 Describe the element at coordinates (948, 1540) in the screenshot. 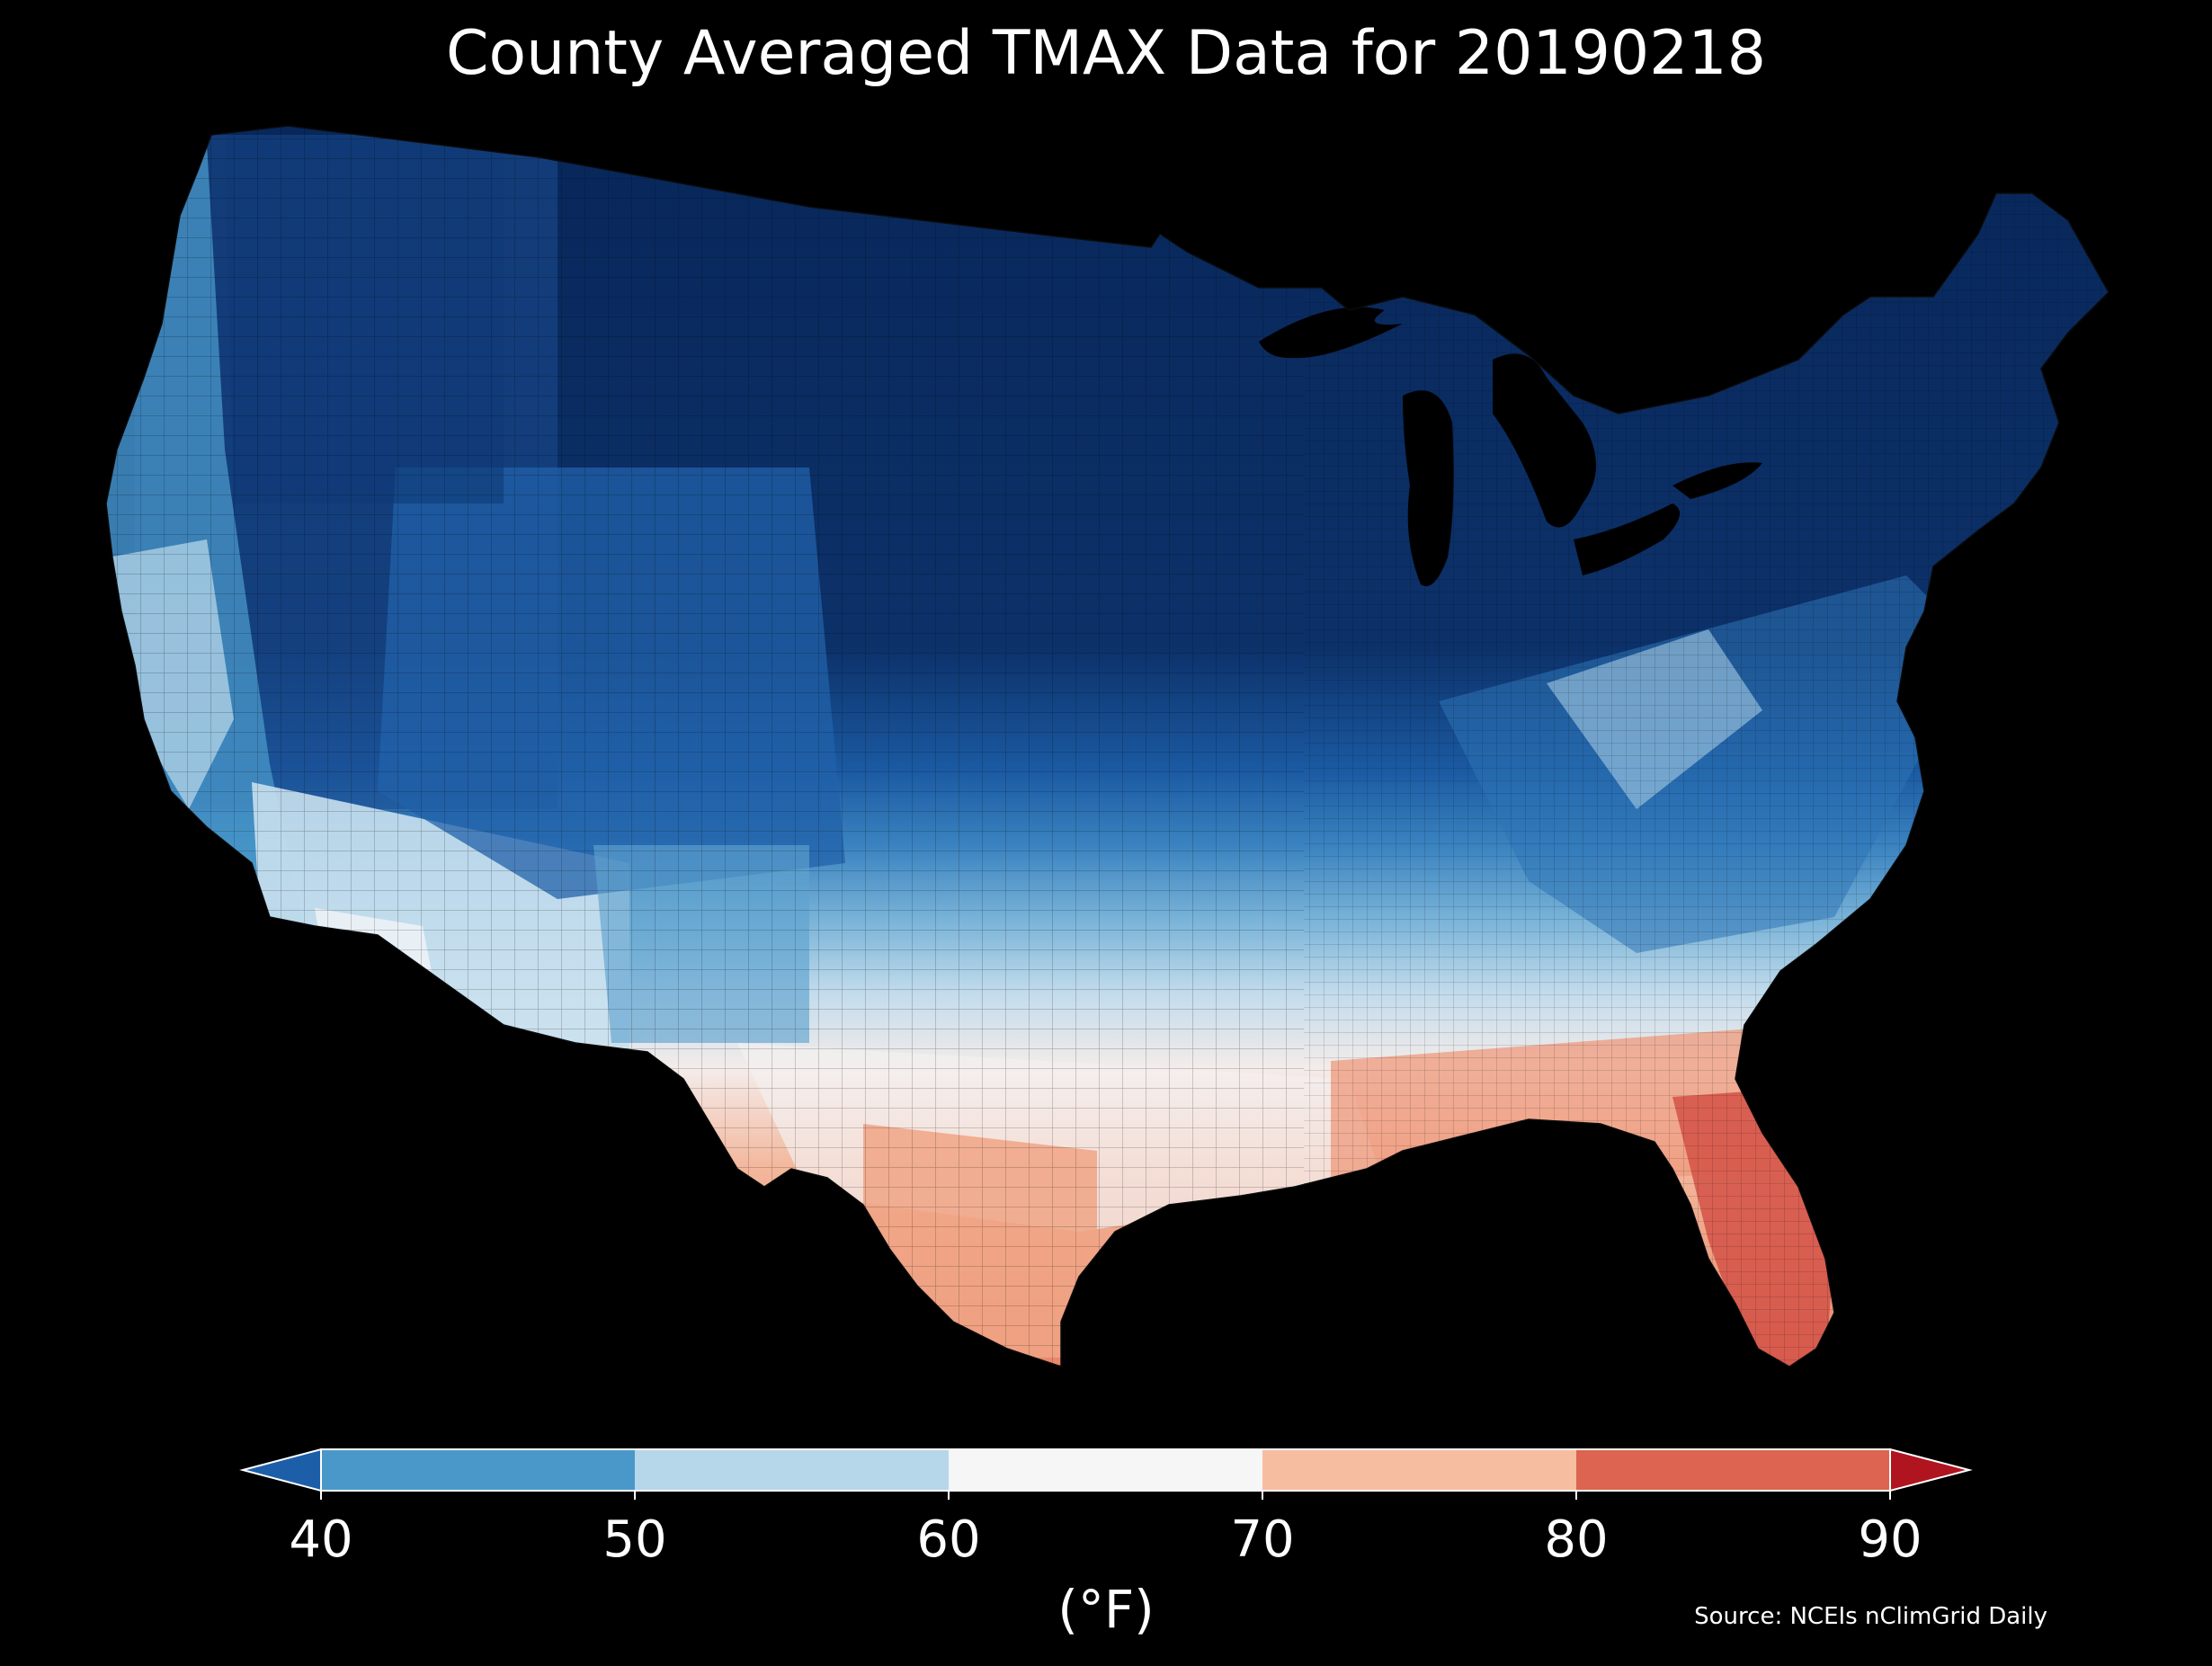

I see `colorbar-tick-label: 60` at that location.